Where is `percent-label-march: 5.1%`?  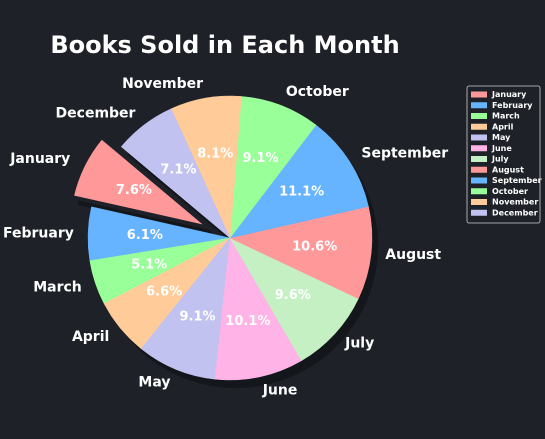
percent-label-march: 5.1% is located at coordinates (149, 264).